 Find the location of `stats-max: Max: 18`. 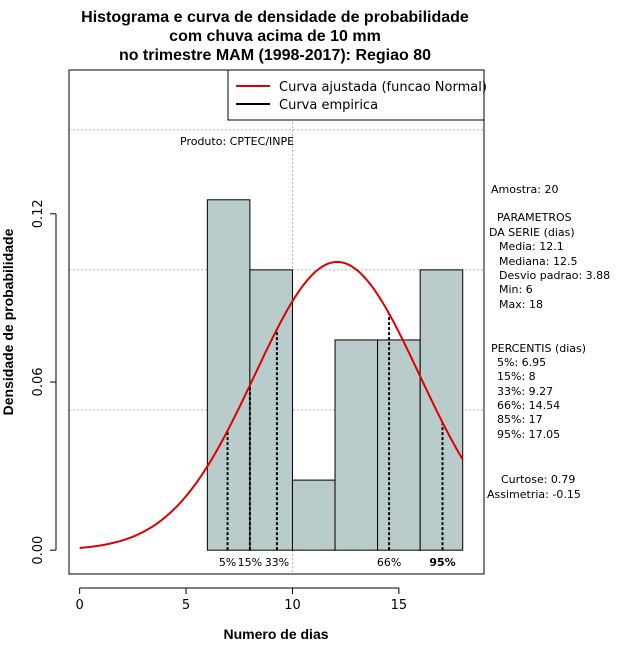

stats-max: Max: 18 is located at coordinates (521, 304).